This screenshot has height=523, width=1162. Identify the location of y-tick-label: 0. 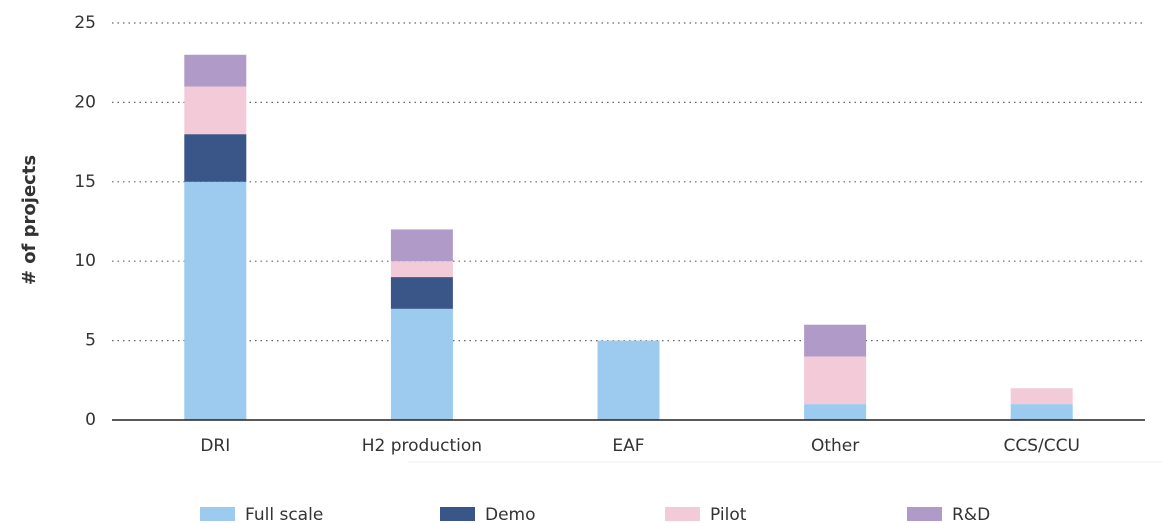
(90, 420).